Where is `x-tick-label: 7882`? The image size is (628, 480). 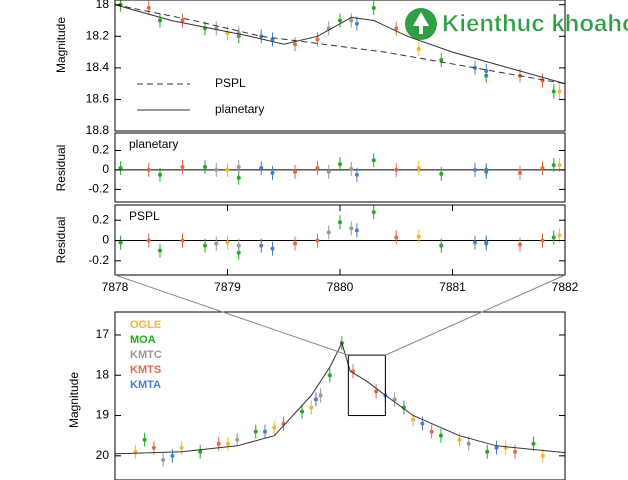 x-tick-label: 7882 is located at coordinates (565, 287).